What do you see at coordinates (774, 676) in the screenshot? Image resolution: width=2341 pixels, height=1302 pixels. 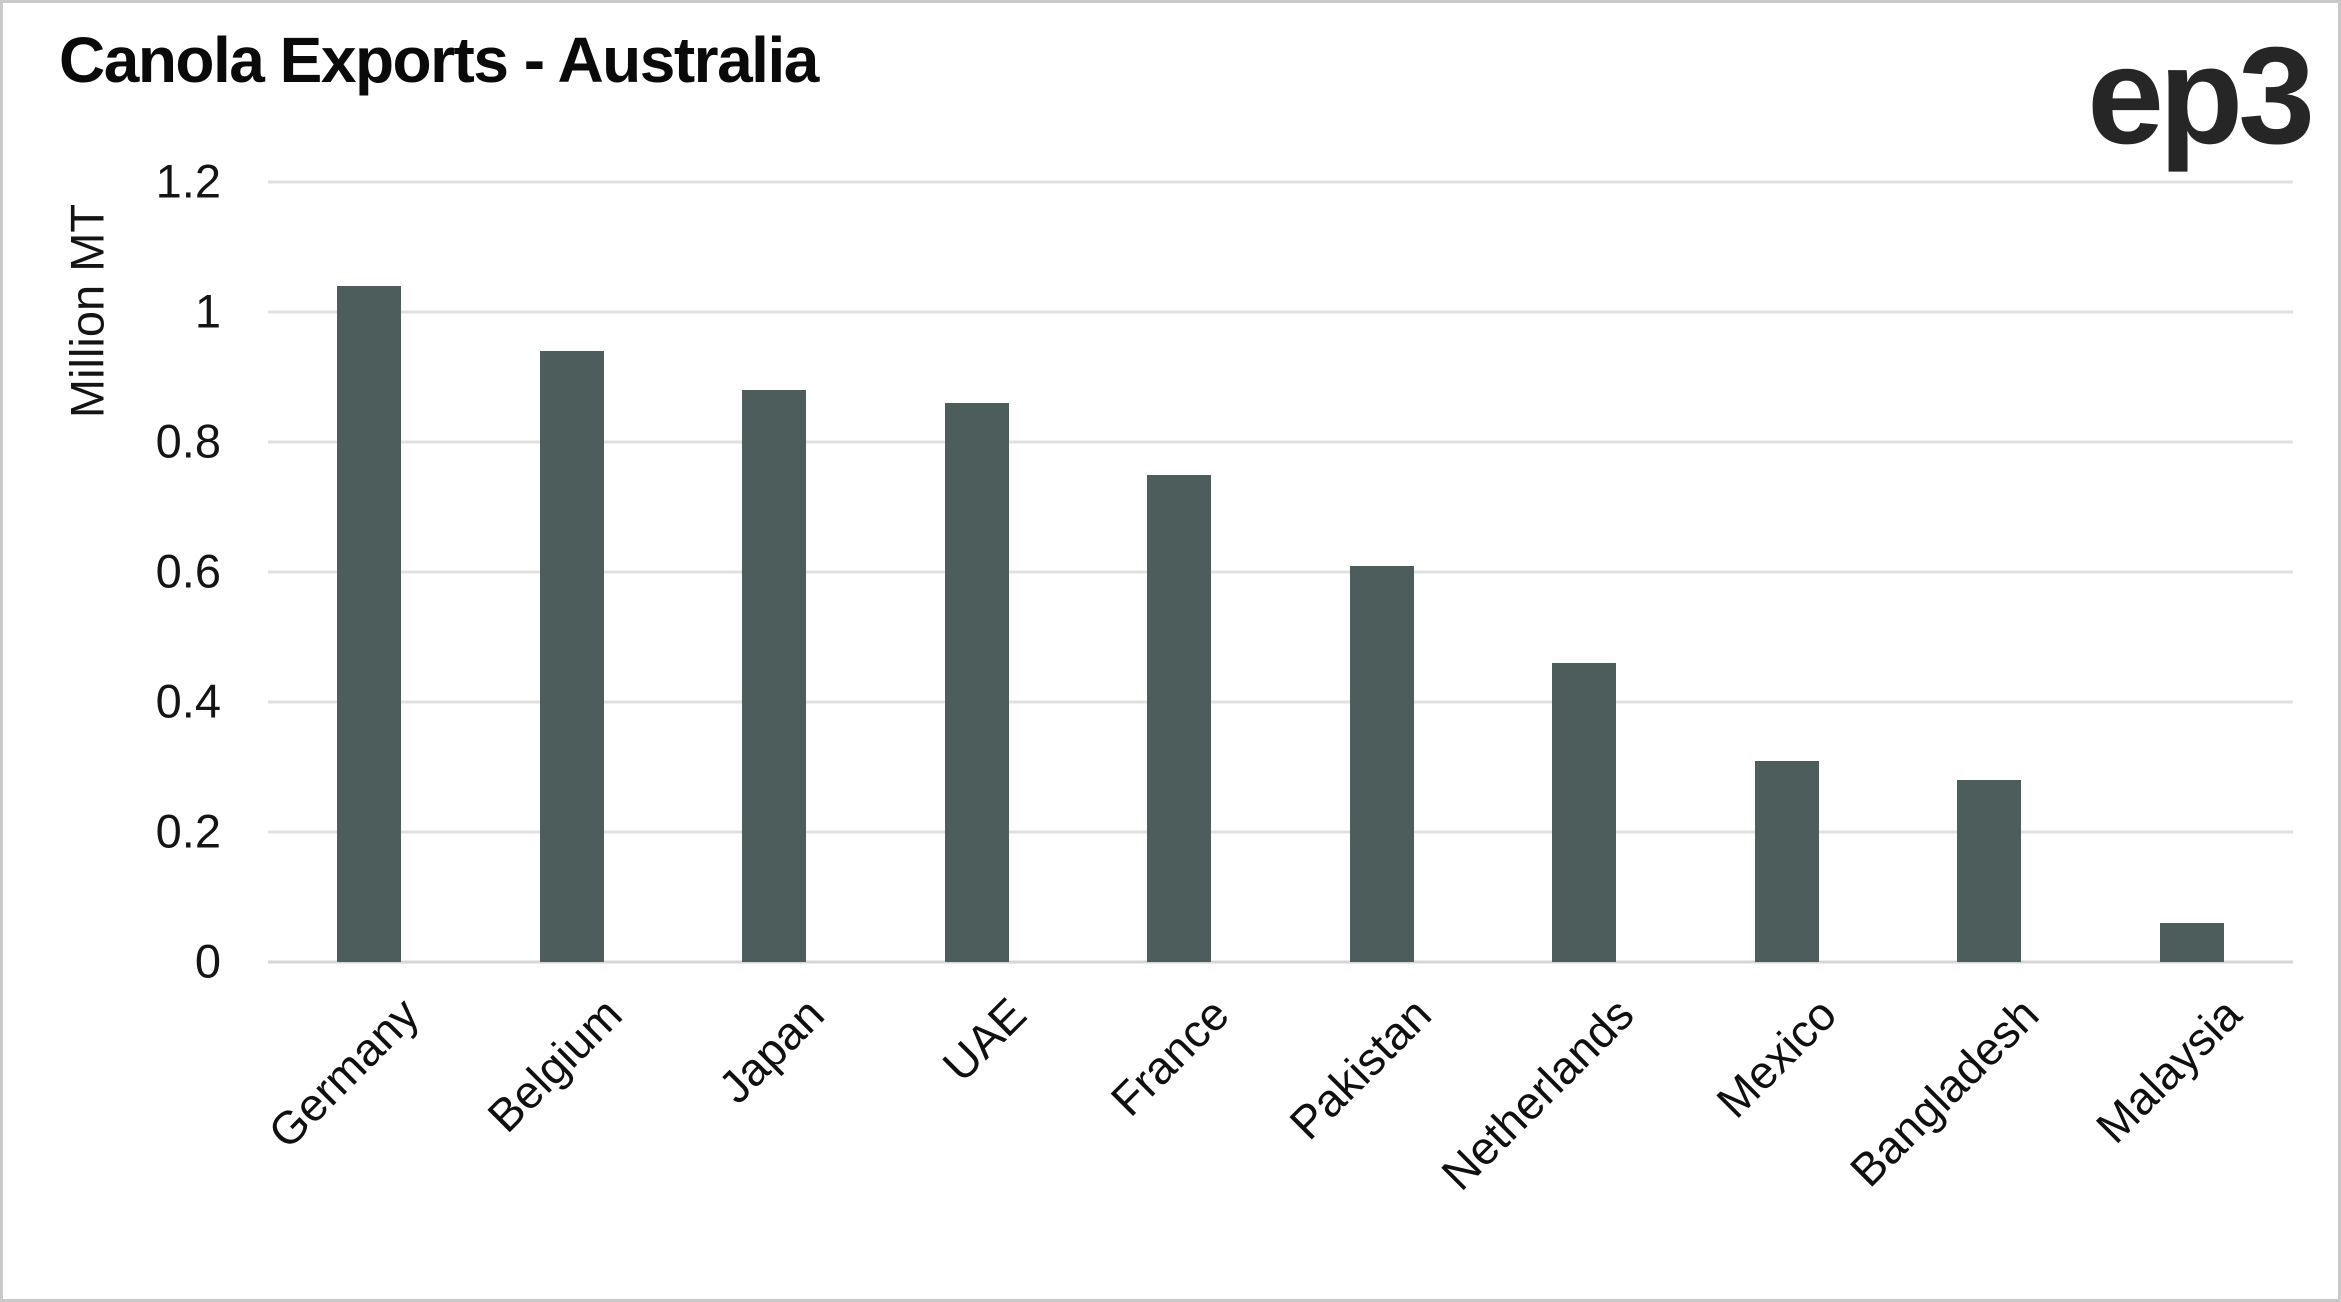 I see `bar-japan` at bounding box center [774, 676].